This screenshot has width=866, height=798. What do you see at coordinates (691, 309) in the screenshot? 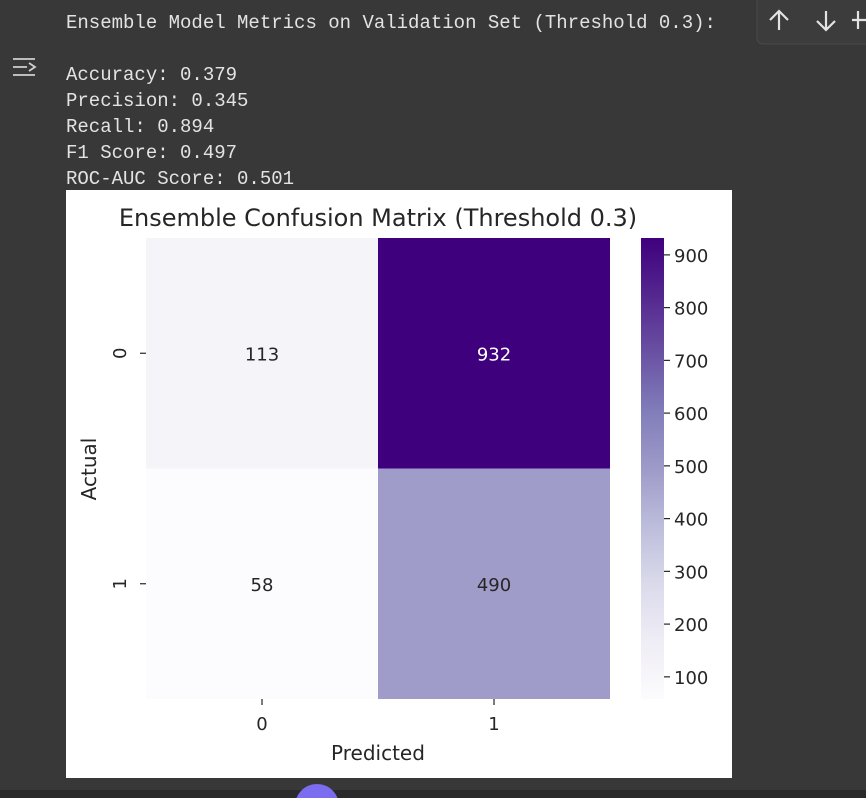
I see `colorbar-tick-label: 800` at bounding box center [691, 309].